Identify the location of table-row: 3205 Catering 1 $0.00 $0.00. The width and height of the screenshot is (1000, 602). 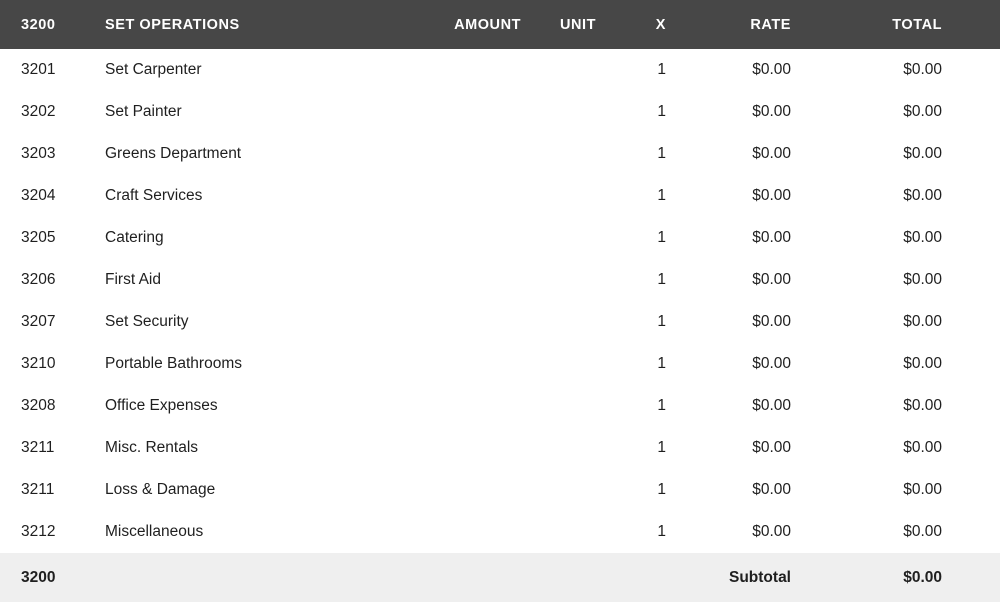
(500, 238).